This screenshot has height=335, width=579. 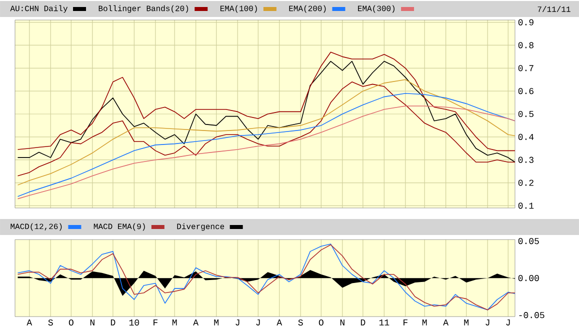 I want to click on x-tick-label: 10, so click(x=134, y=322).